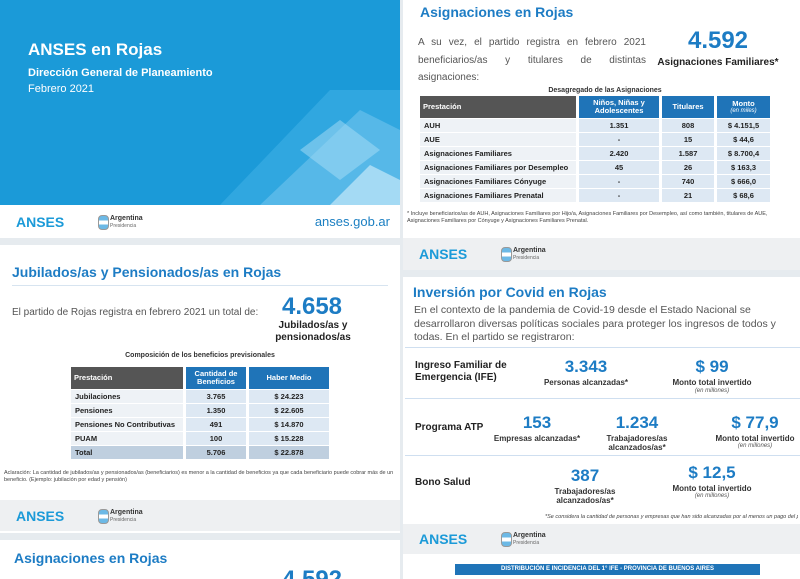  Describe the element at coordinates (688, 153) in the screenshot. I see `cell-value: 1.587` at that location.